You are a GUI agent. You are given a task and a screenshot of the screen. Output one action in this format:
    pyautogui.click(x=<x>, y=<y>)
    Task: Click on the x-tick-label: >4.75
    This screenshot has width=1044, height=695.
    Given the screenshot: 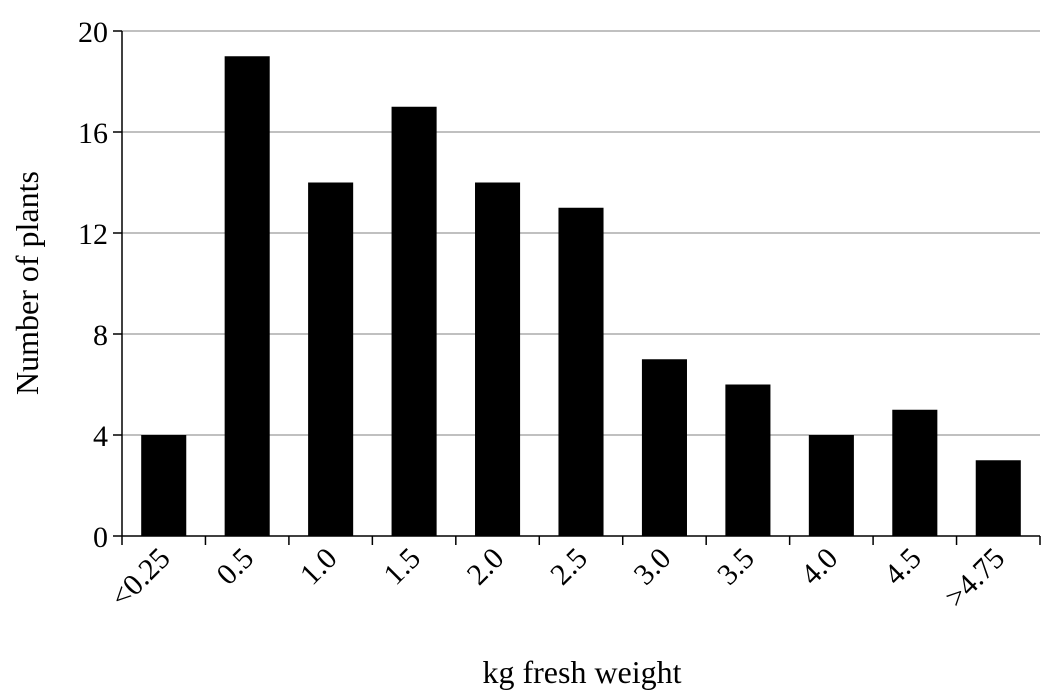 What is the action you would take?
    pyautogui.click(x=975, y=578)
    